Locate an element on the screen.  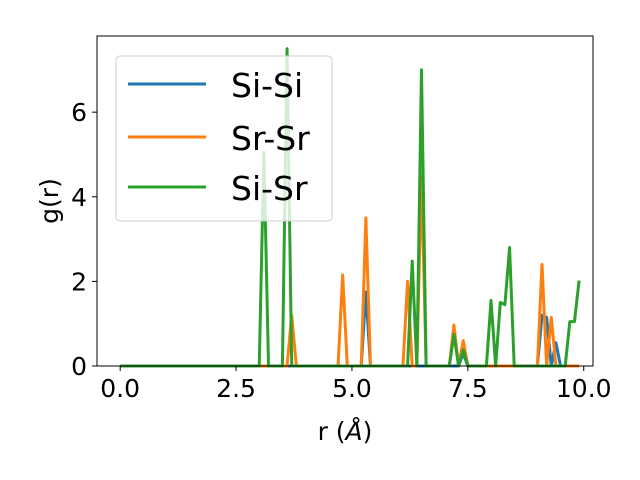
x-axis-label-unit: Å is located at coordinates (353, 431).